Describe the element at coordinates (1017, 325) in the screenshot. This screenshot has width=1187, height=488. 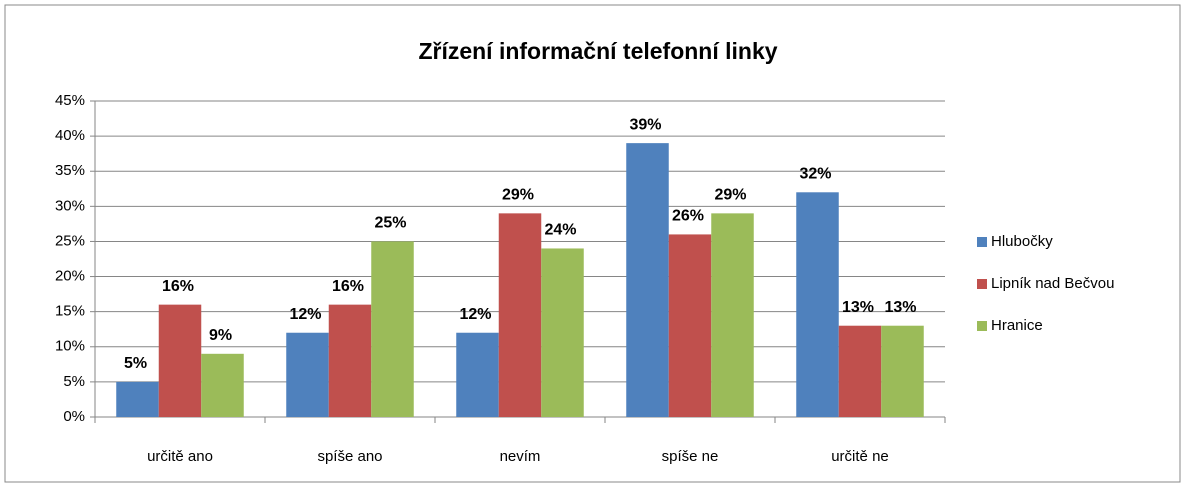
I see `legend-label: Hranice` at that location.